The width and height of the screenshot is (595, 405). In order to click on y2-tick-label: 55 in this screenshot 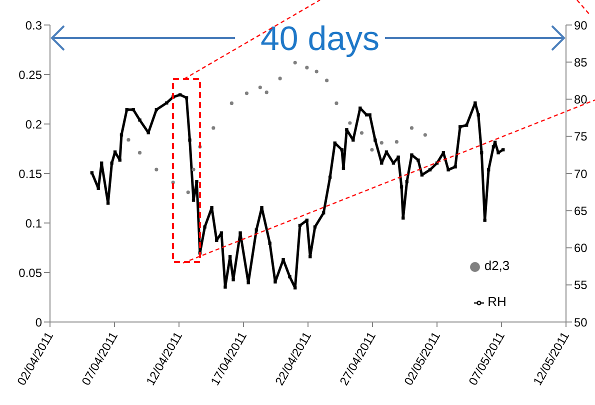, I will do `click(581, 285)`.